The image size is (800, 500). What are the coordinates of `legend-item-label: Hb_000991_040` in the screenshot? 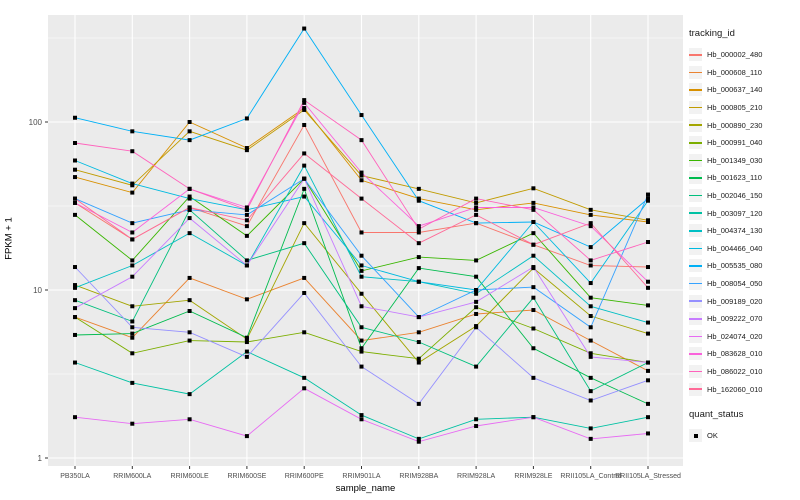 It's located at (735, 143).